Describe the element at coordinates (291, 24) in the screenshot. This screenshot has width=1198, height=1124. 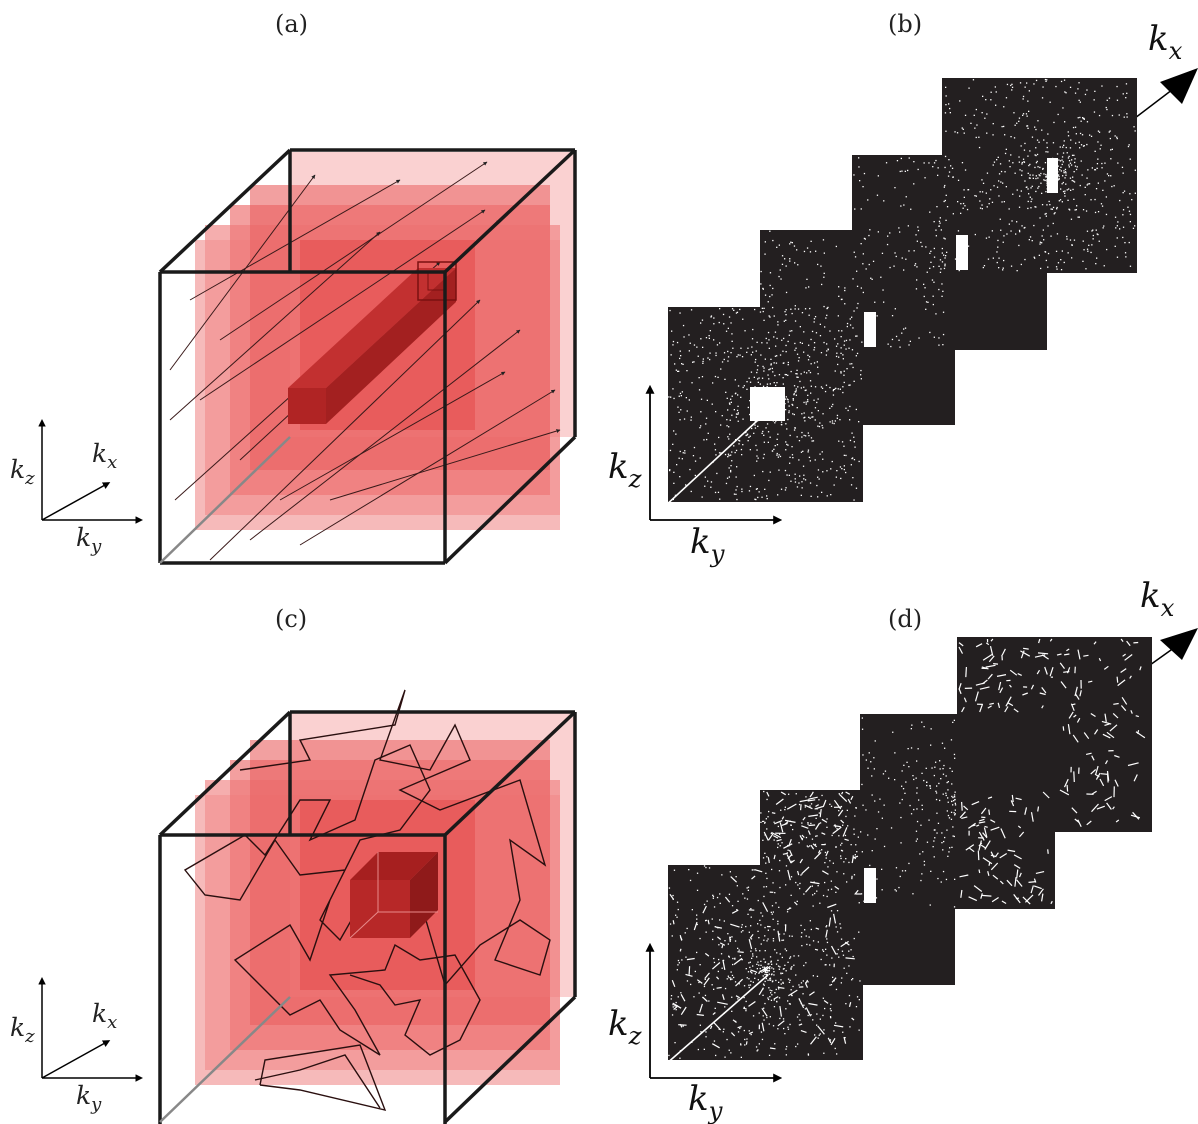
I see `panel-label-a: (a)` at that location.